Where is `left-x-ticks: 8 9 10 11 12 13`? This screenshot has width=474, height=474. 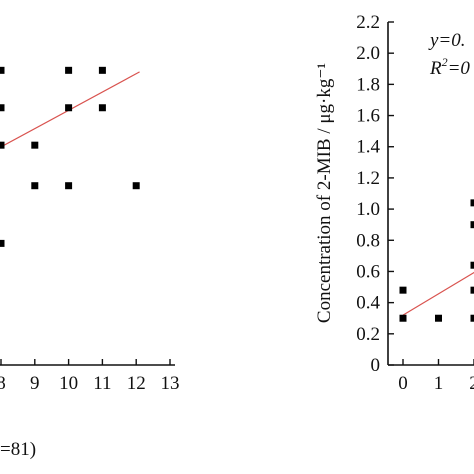 left-x-ticks: 8 9 10 11 12 13 is located at coordinates (90, 376).